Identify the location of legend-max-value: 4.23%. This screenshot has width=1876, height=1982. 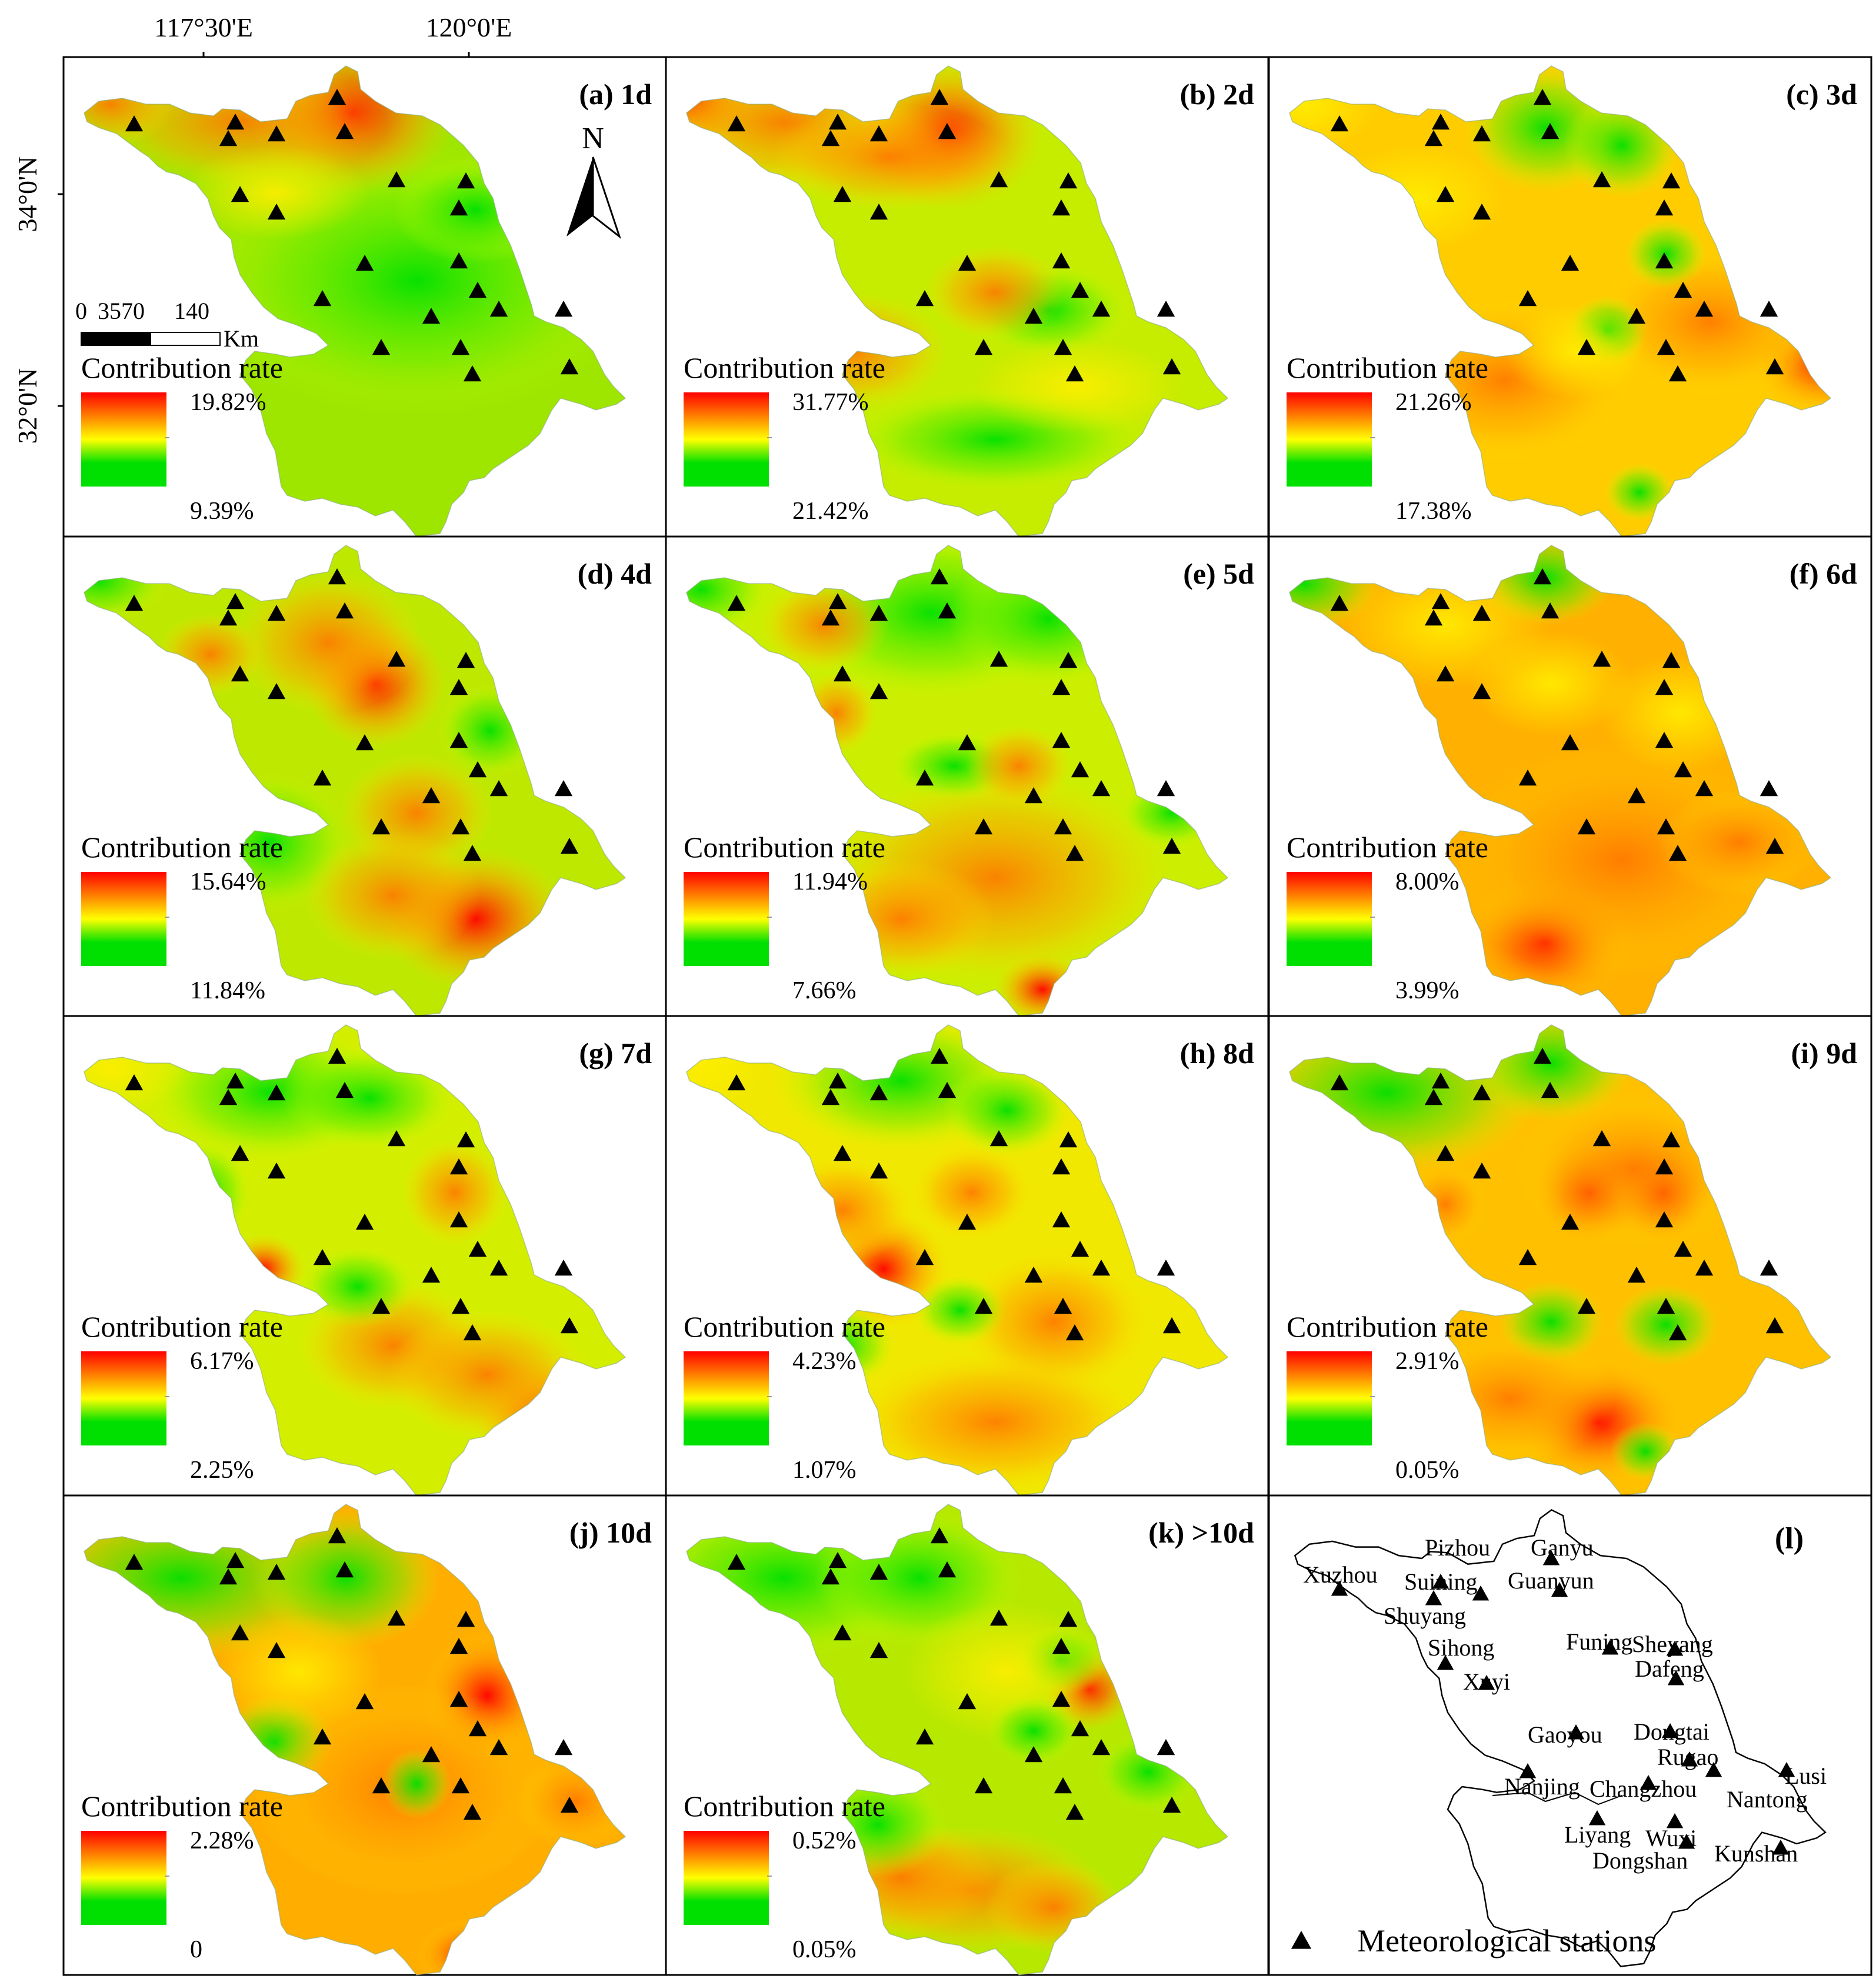
(824, 1362).